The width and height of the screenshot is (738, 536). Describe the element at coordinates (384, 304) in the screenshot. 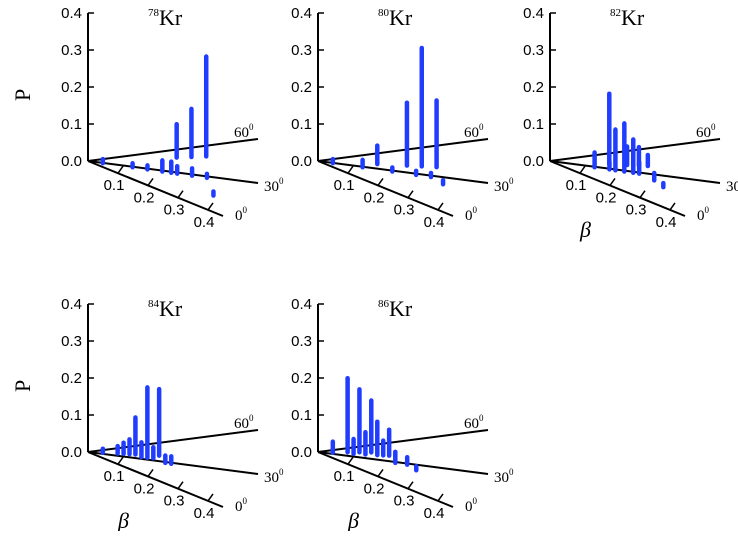

I see `title-mass-number: 86` at that location.